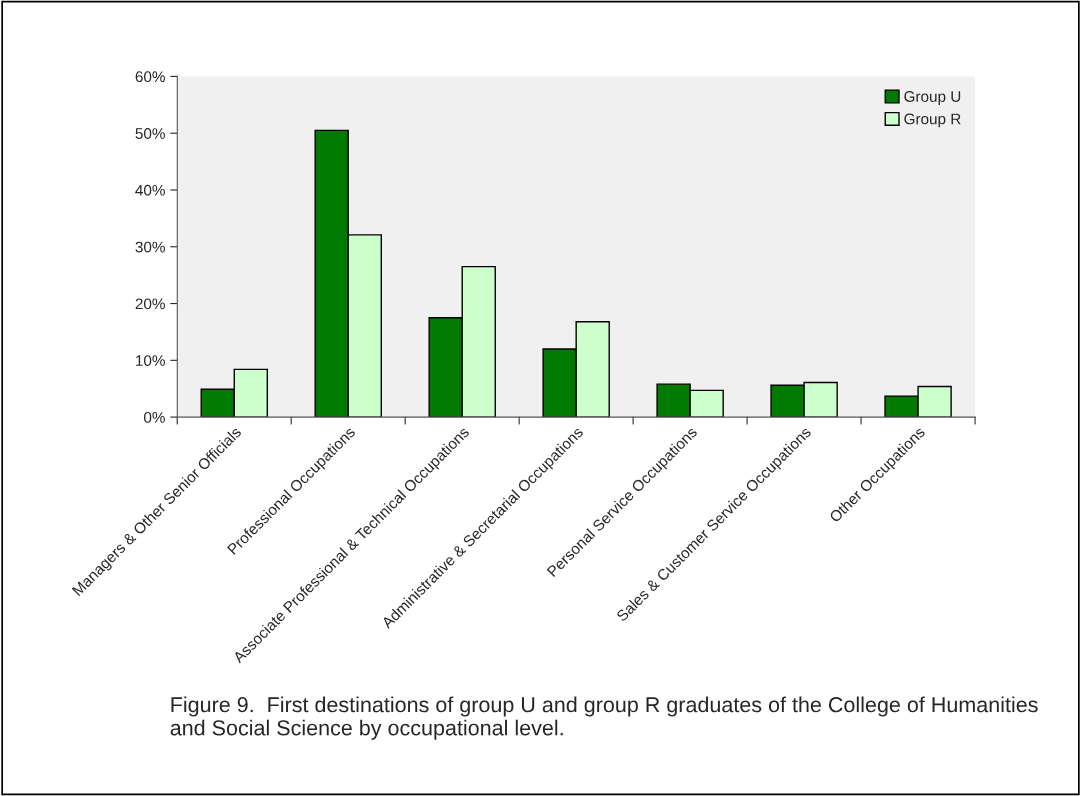 This screenshot has height=796, width=1081. What do you see at coordinates (150, 133) in the screenshot?
I see `y-tick-label: 50%` at bounding box center [150, 133].